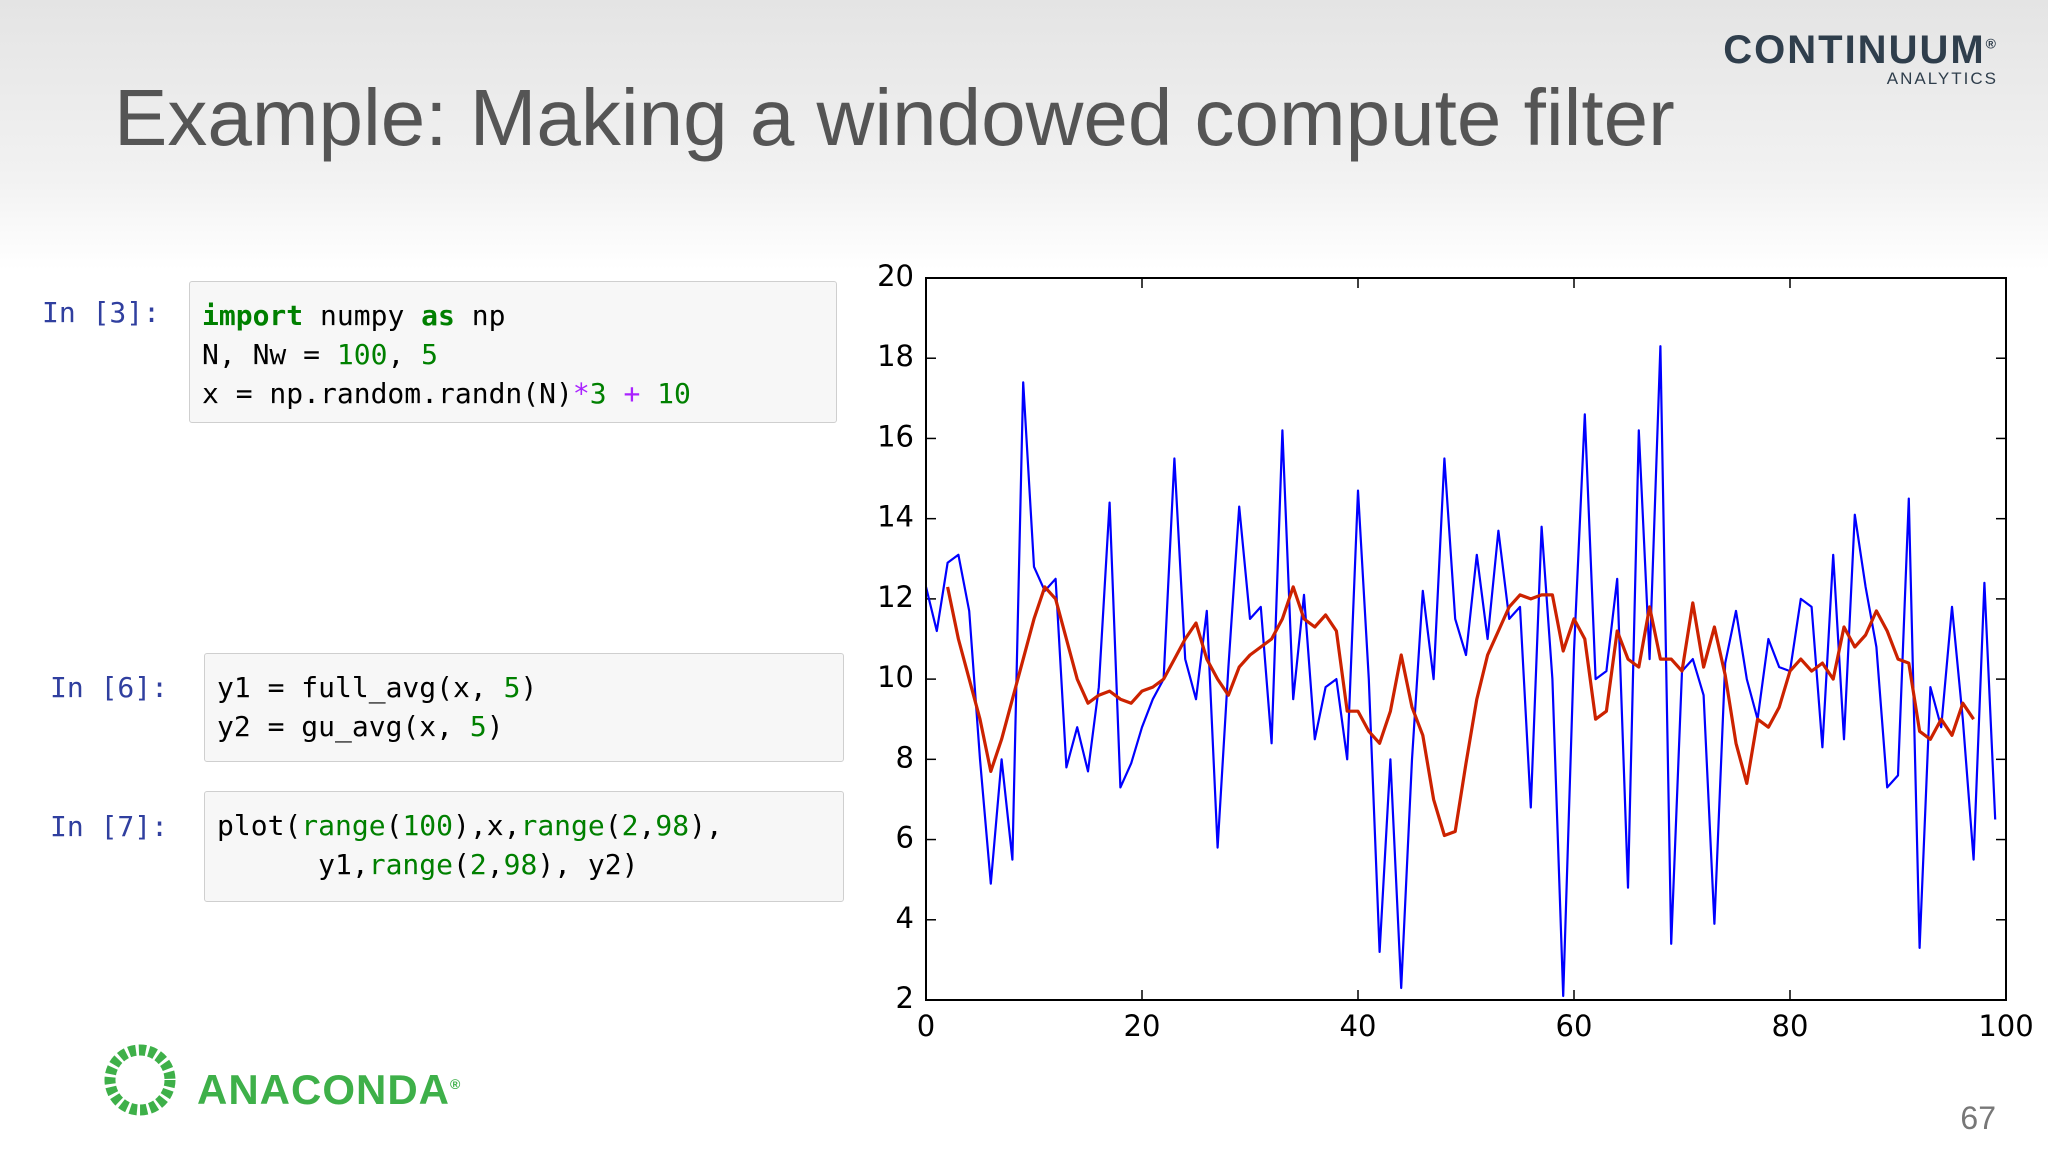 This screenshot has height=1152, width=2048. I want to click on x-tick-label: 0, so click(926, 1026).